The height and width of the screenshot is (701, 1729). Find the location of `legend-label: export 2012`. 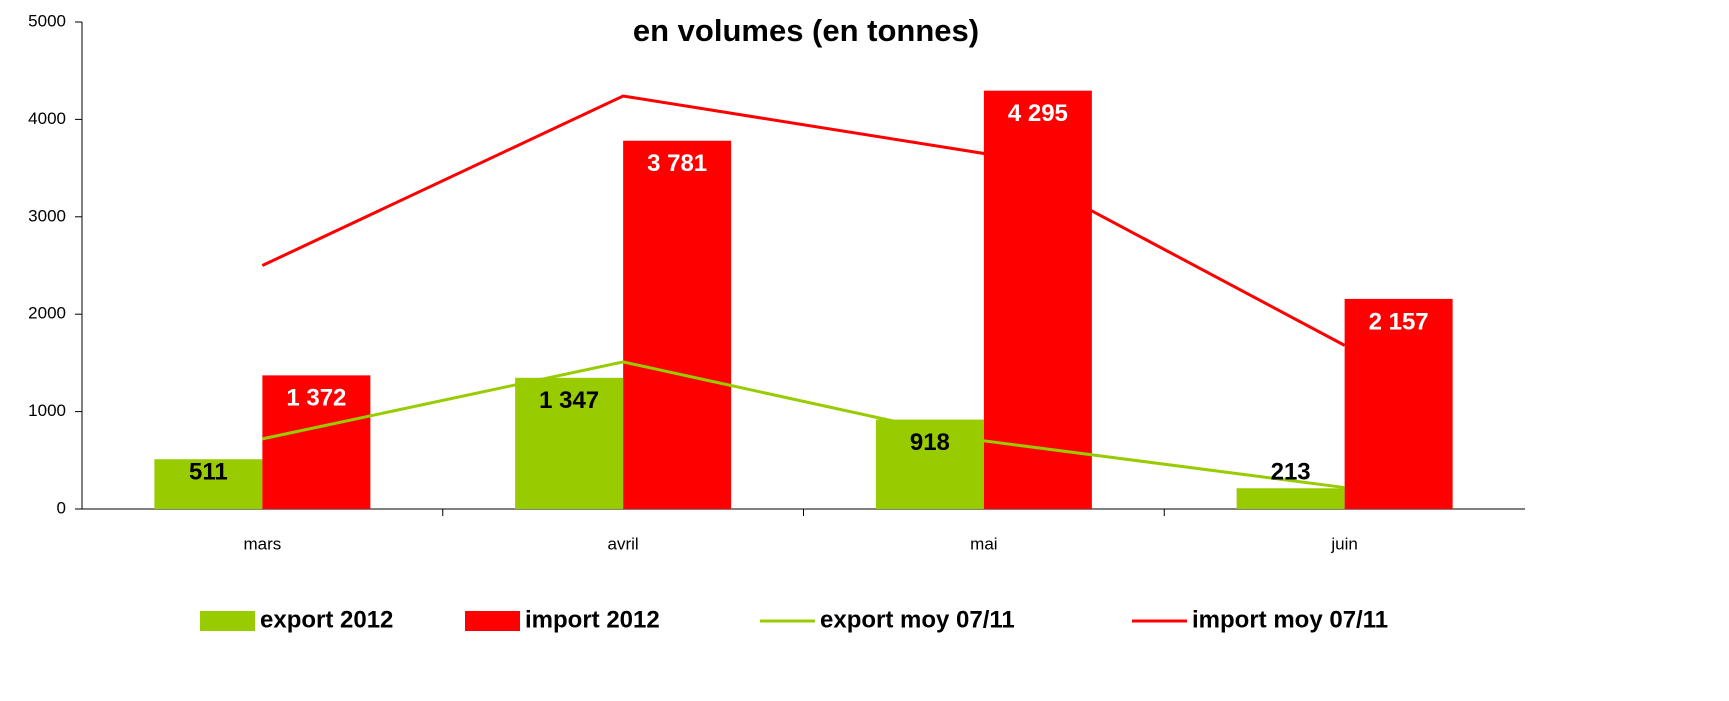

legend-label: export 2012 is located at coordinates (326, 619).